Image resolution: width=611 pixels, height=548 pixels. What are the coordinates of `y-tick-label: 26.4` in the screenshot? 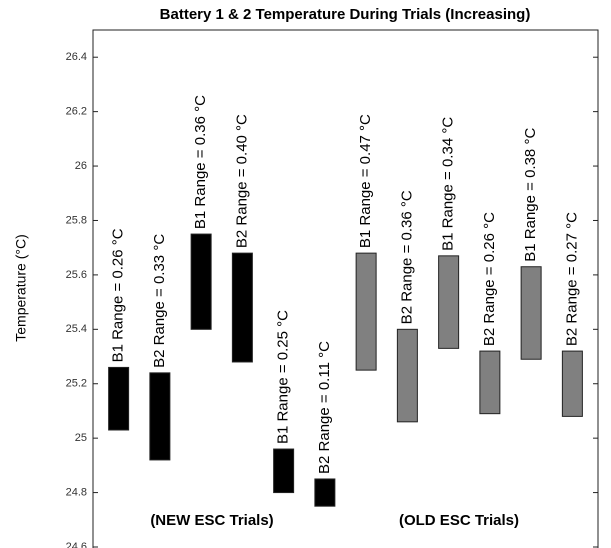 It's located at (76, 57).